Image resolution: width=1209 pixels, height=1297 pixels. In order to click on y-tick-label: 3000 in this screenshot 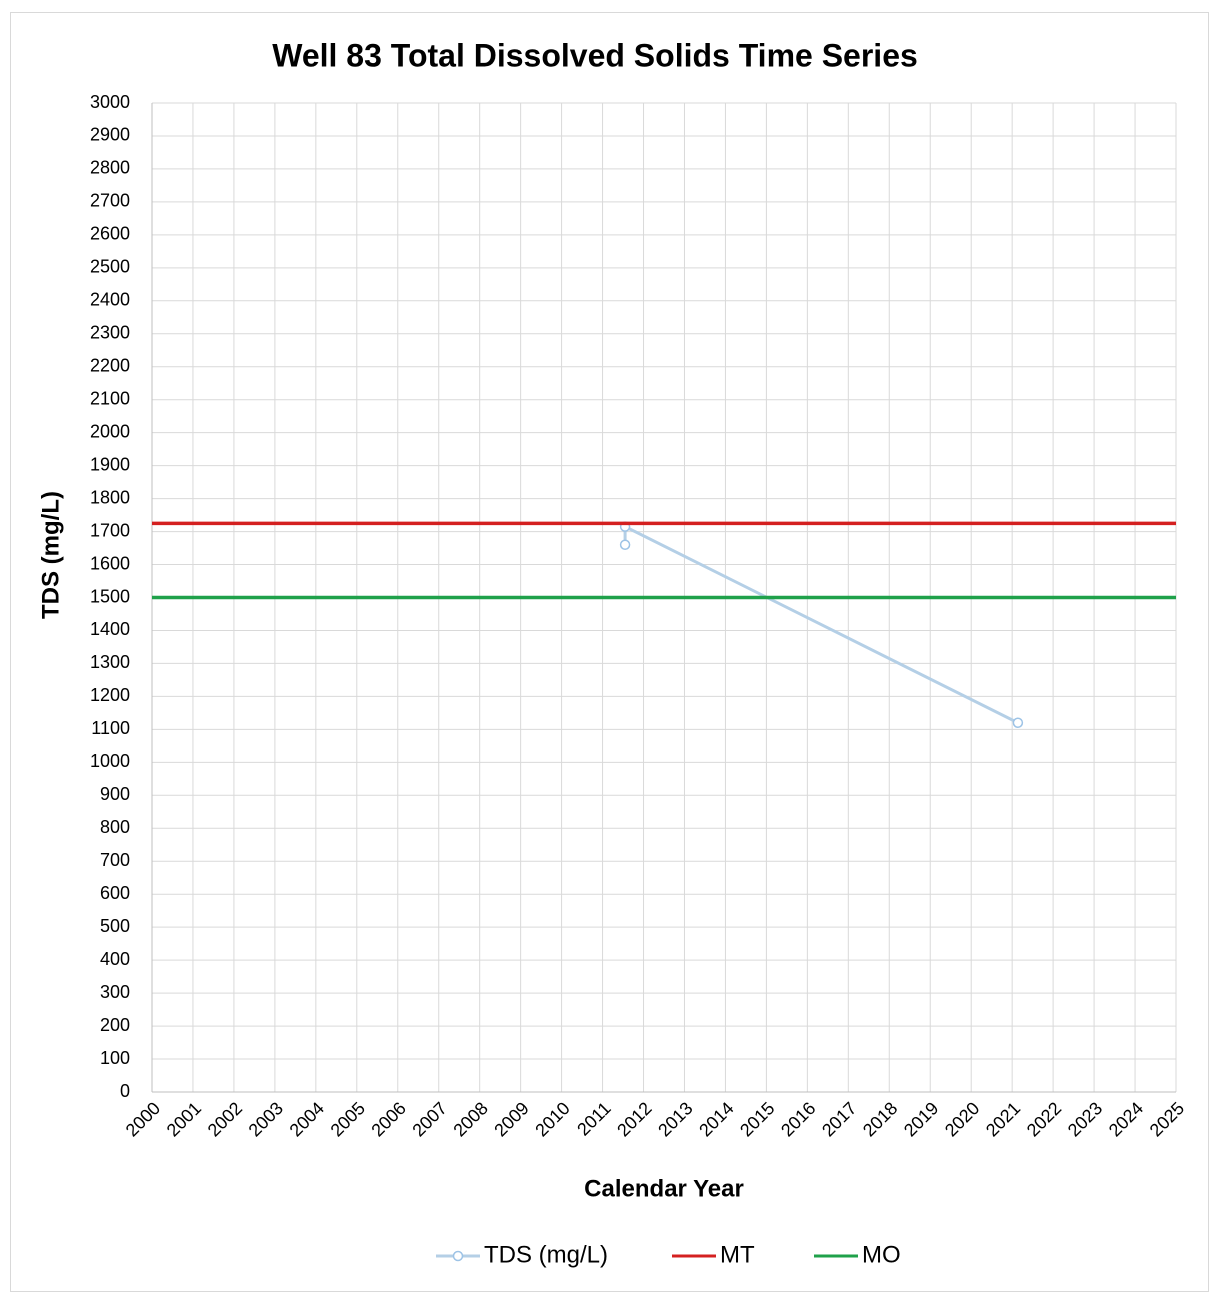, I will do `click(110, 102)`.